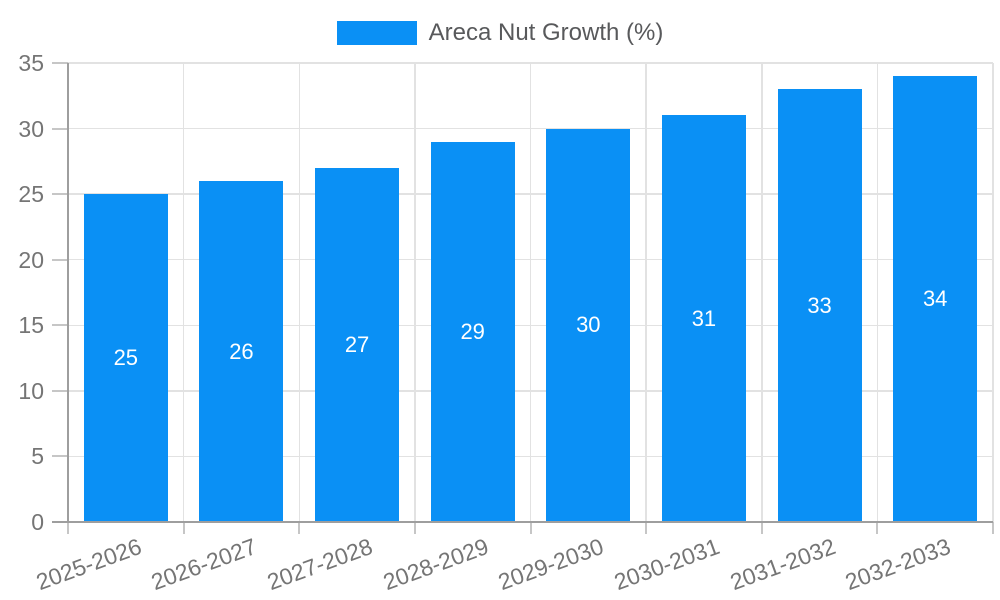 This screenshot has height=600, width=1000. I want to click on y-axis-tick-label: 35, so click(31, 63).